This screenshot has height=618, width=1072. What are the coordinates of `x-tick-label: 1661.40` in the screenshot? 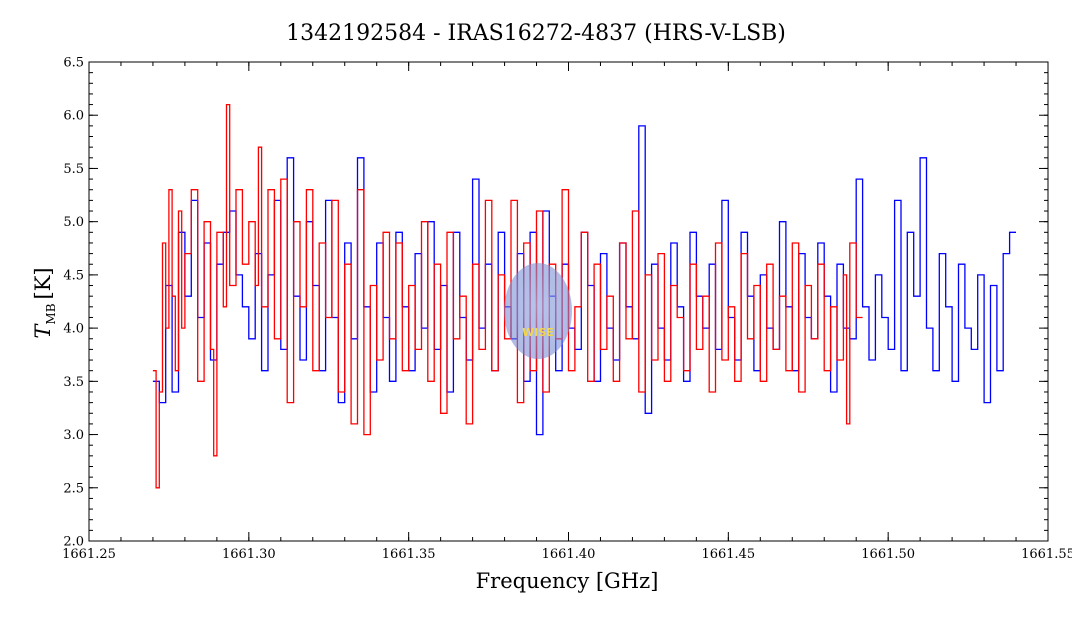 It's located at (569, 554).